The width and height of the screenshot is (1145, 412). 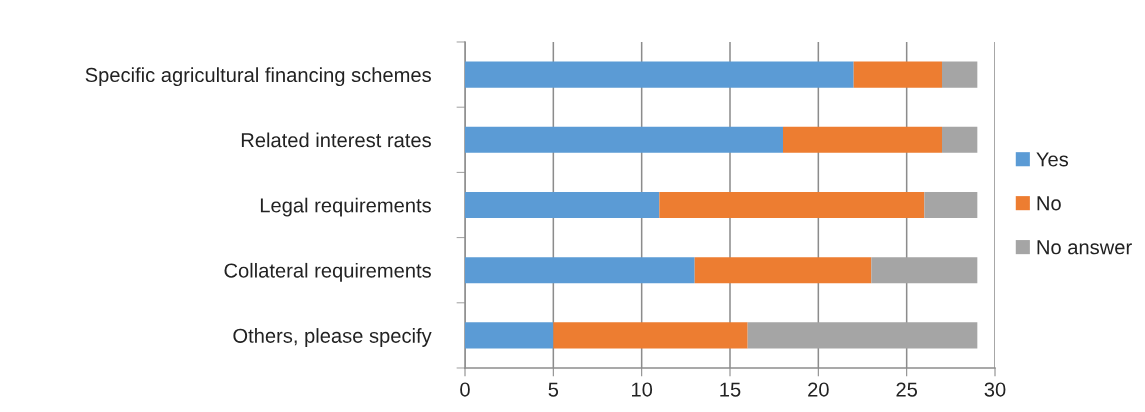 I want to click on x-tick-label: 5, so click(x=553, y=389).